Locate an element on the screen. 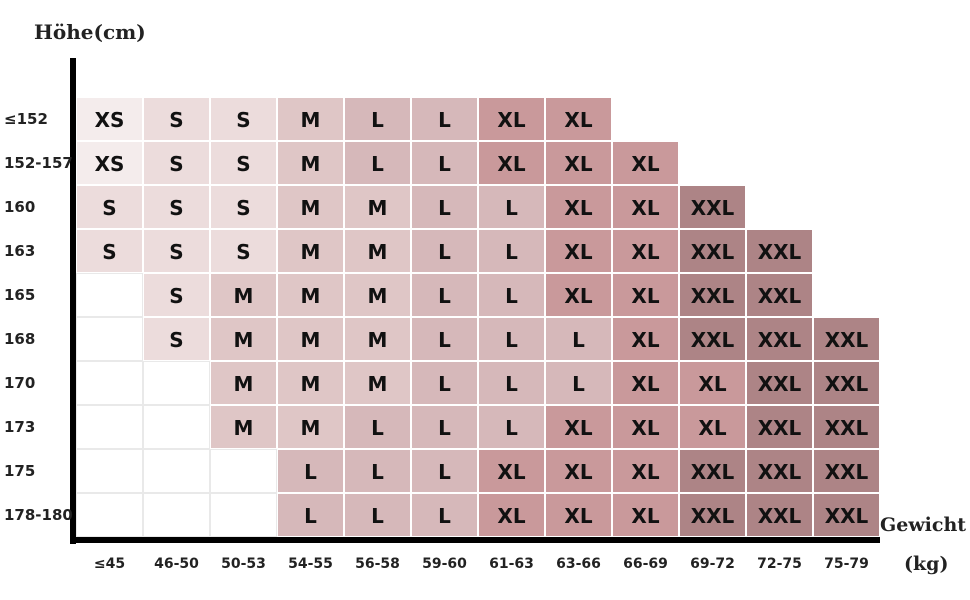 Image resolution: width=970 pixels, height=600 pixels. y-axis-line is located at coordinates (73, 301).